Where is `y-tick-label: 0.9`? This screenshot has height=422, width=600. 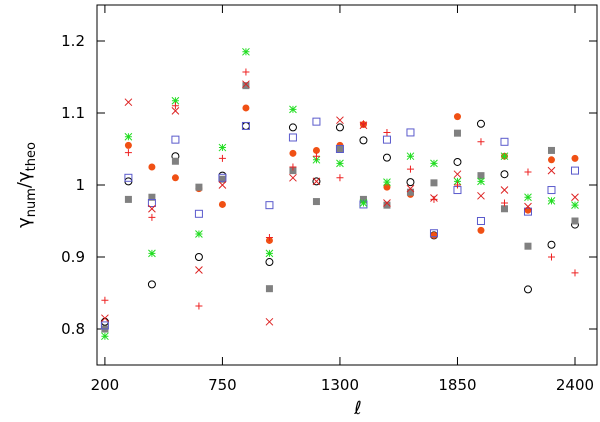
y-tick-label: 0.9 is located at coordinates (73, 257).